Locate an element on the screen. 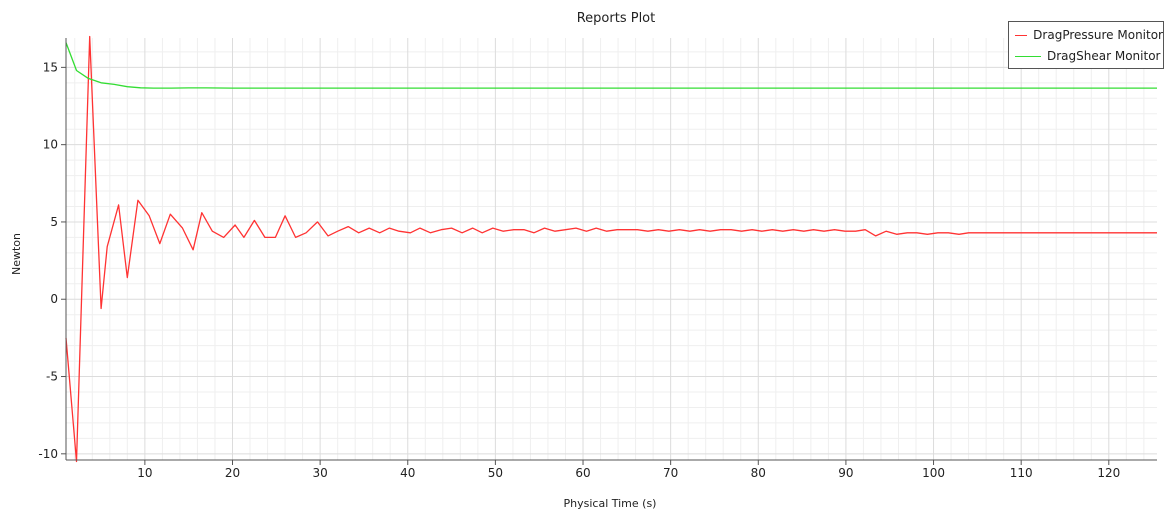 Image resolution: width=1167 pixels, height=516 pixels. x-tick-label: 120 is located at coordinates (1108, 473).